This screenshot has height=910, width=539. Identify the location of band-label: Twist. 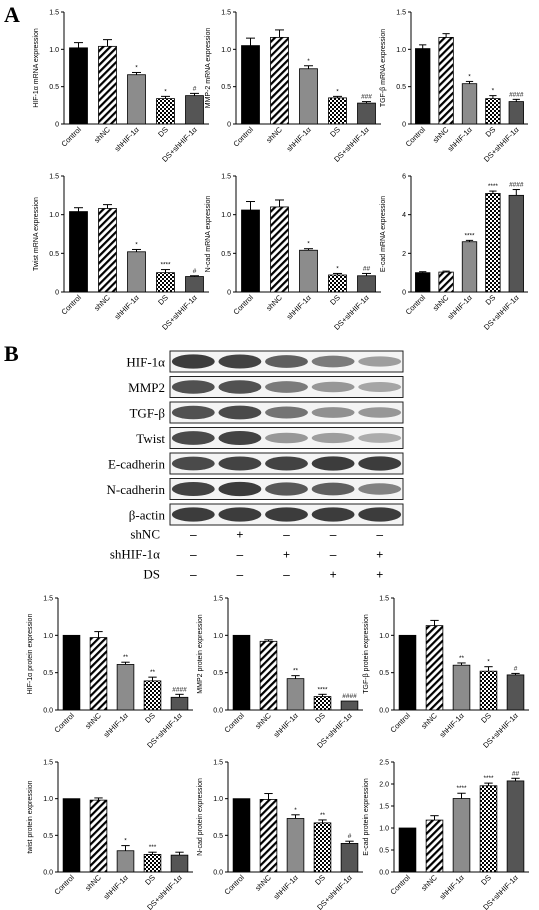
(150, 438).